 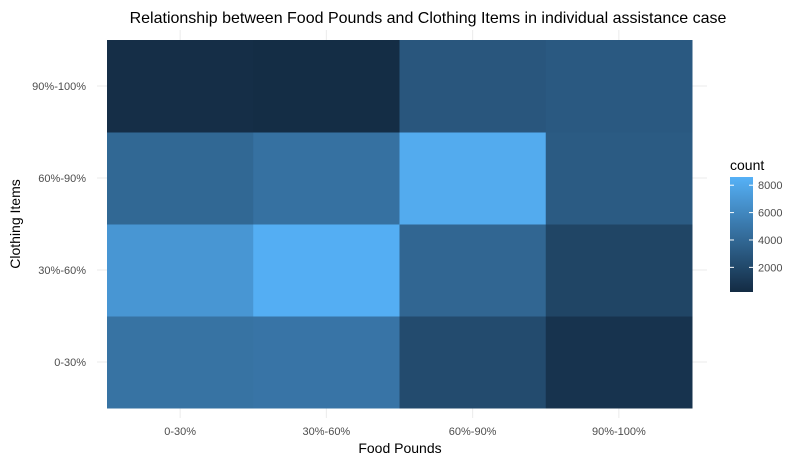 What do you see at coordinates (59, 225) in the screenshot?
I see `y-axis-ticks: 0-30% 30%-60% 60%-90% 90%-100%` at bounding box center [59, 225].